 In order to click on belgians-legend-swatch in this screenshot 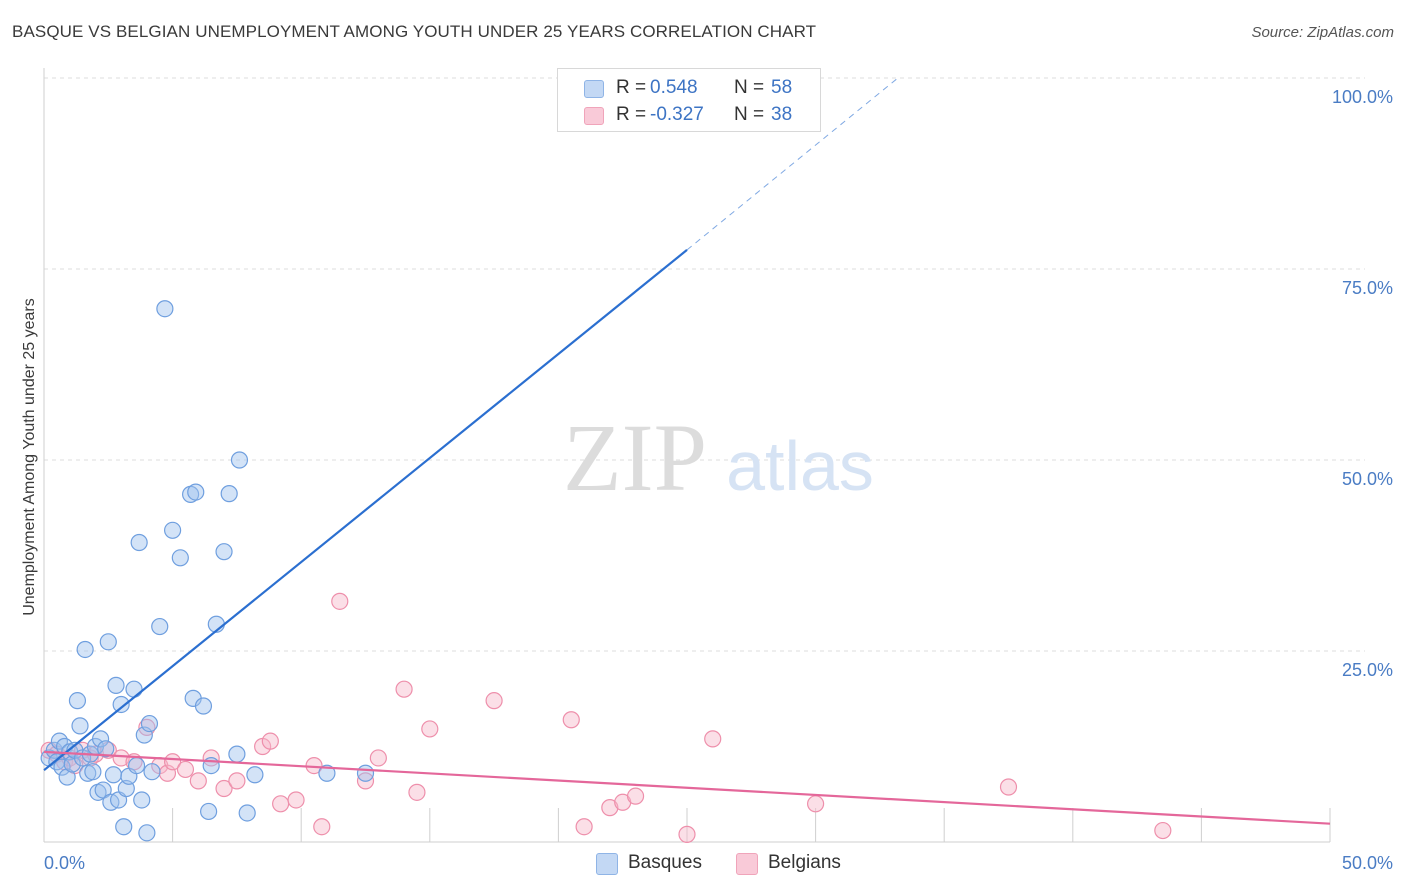, I will do `click(747, 864)`.